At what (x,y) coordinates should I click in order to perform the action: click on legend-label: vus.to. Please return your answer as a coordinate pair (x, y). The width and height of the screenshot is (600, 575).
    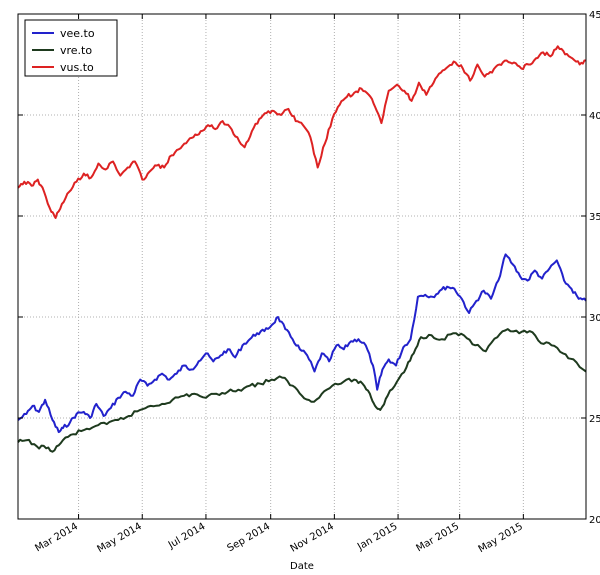
    Looking at the image, I should click on (77, 67).